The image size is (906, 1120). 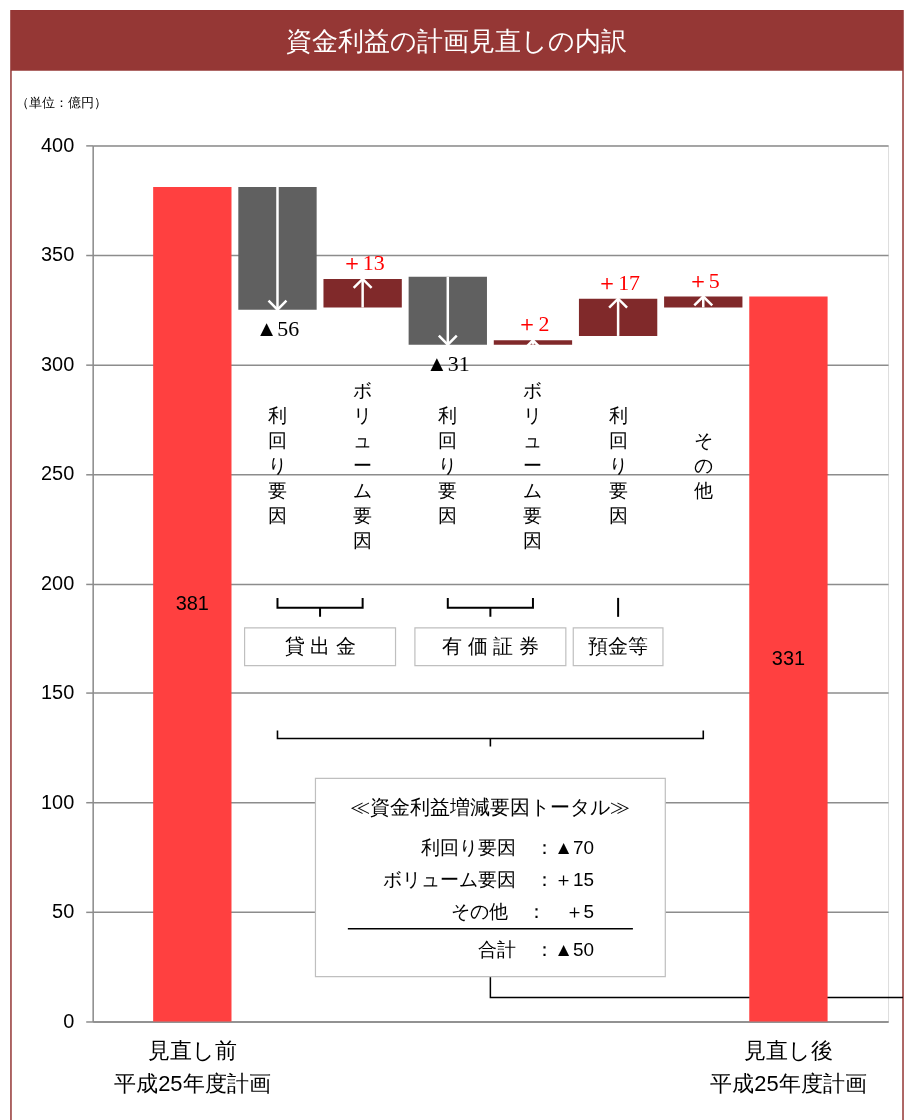 What do you see at coordinates (788, 1067) in the screenshot?
I see `x-tick-label: 見直し後平成25年度計画` at bounding box center [788, 1067].